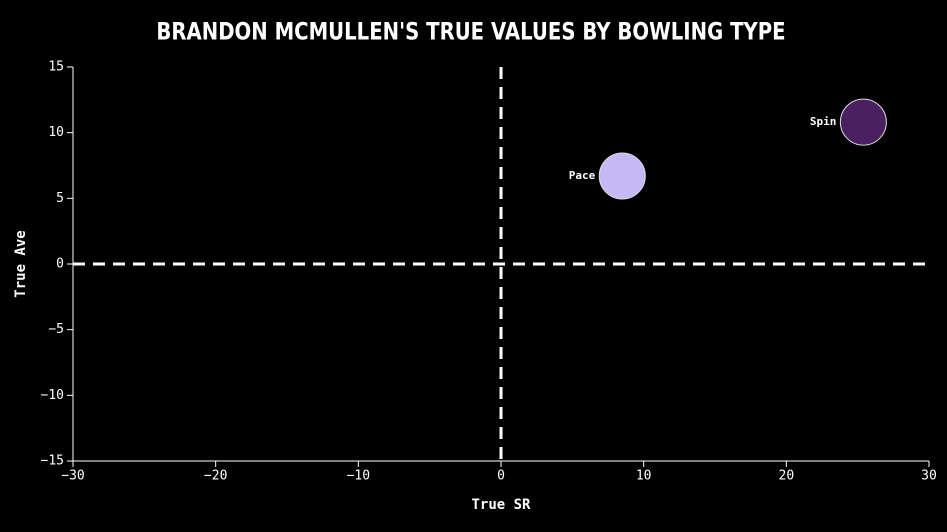 The height and width of the screenshot is (532, 947). I want to click on point-label: Spin, so click(823, 121).